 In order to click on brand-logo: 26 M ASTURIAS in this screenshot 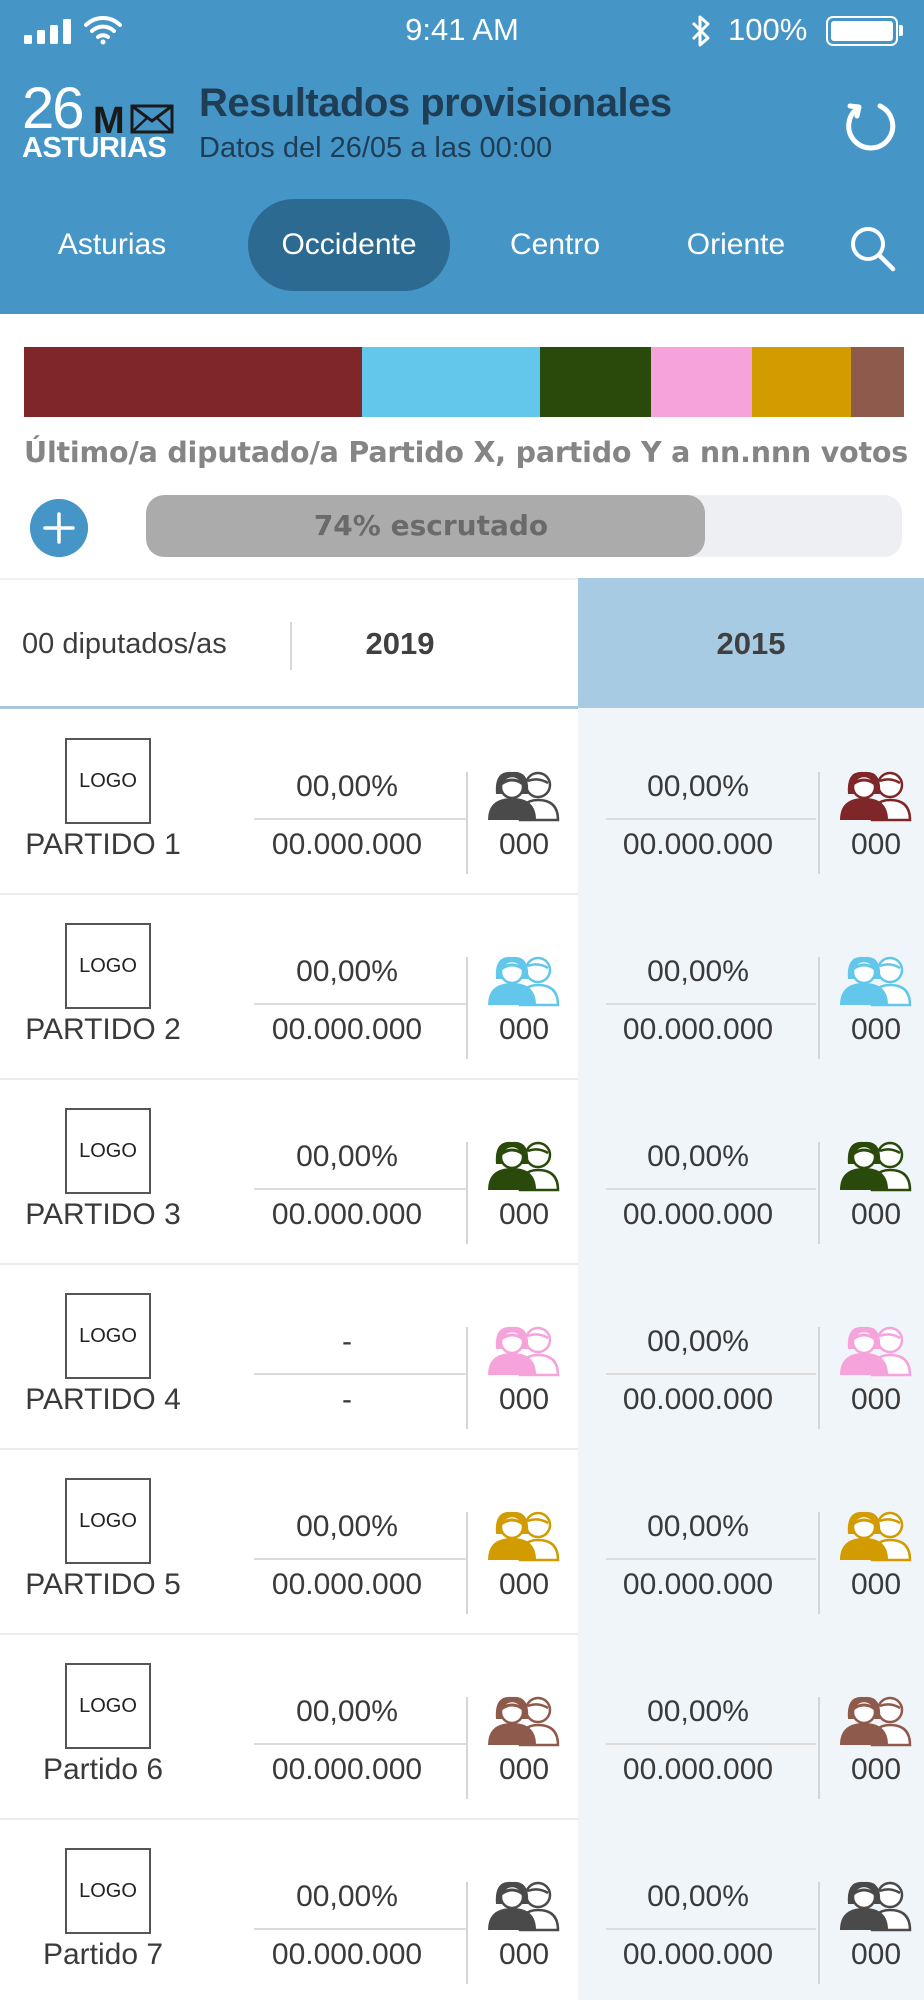, I will do `click(99, 121)`.